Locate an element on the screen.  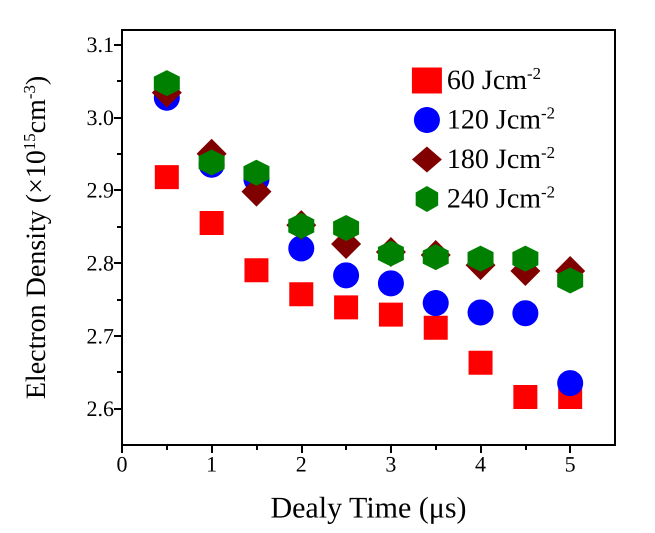
y-tick-label: 2.8 is located at coordinates (100, 263).